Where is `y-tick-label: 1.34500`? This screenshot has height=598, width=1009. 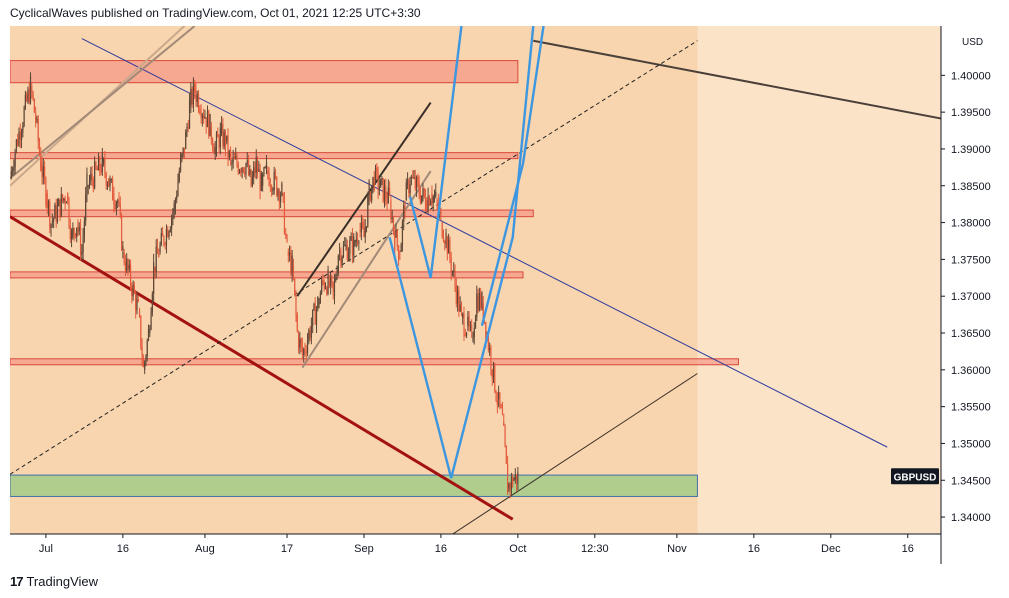 y-tick-label: 1.34500 is located at coordinates (971, 481).